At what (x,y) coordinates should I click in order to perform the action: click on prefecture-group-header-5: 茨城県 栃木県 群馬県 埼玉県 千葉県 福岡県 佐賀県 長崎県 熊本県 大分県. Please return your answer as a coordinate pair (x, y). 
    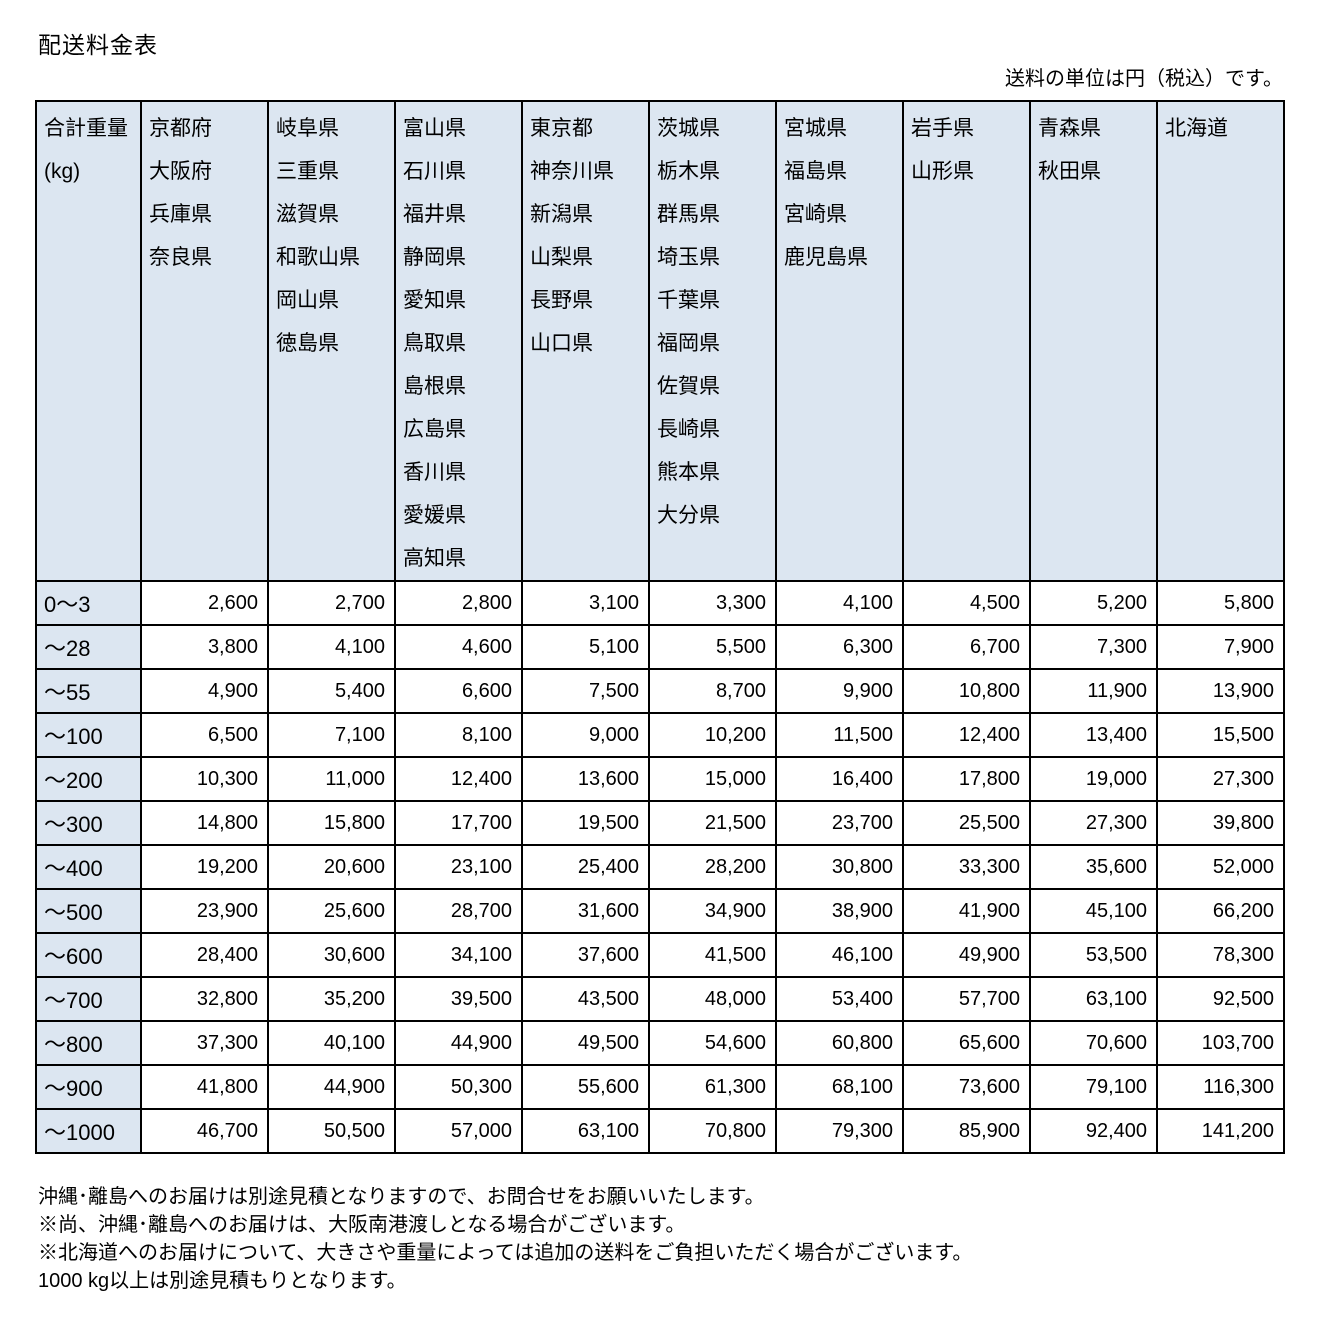
    Looking at the image, I should click on (712, 341).